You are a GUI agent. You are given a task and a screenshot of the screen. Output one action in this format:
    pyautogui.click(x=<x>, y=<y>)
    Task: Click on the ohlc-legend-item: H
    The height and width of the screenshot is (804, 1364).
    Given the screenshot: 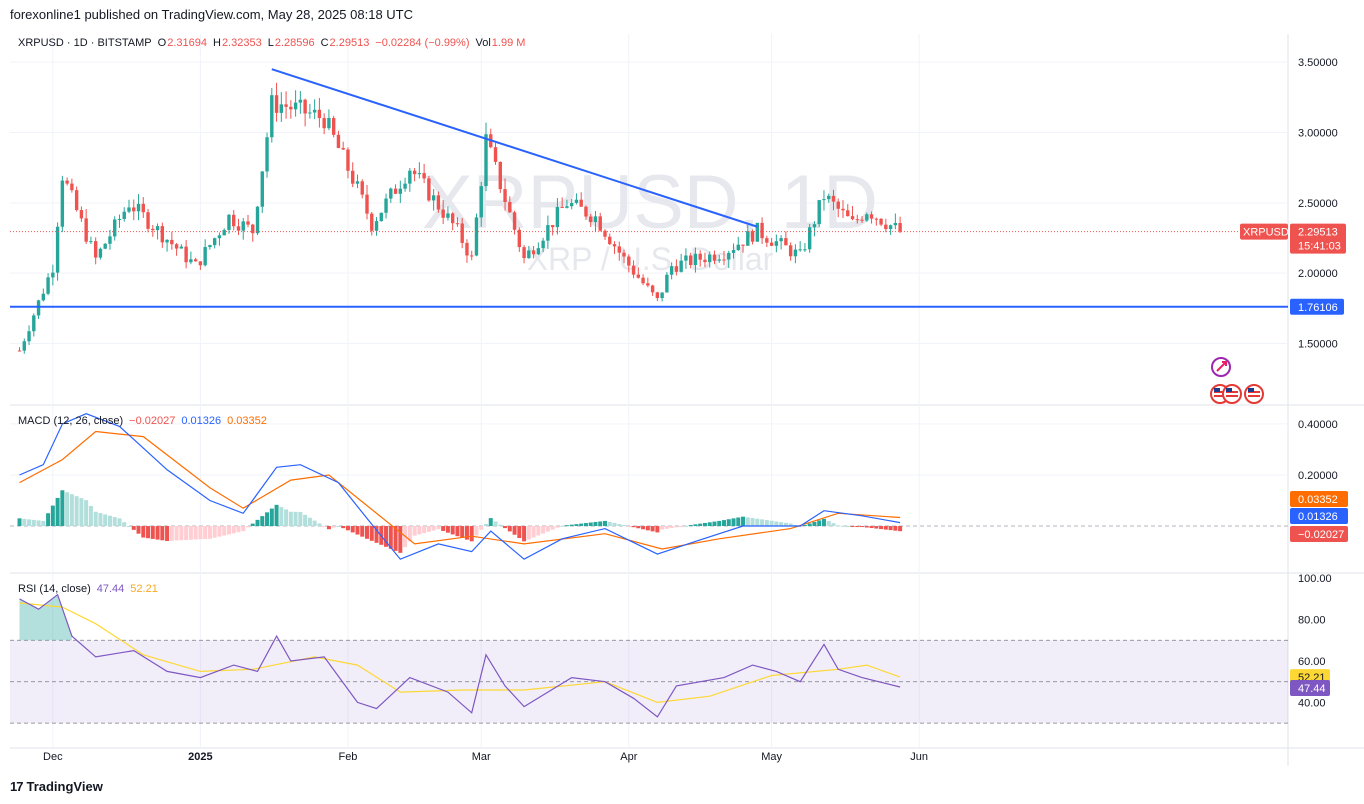 What is the action you would take?
    pyautogui.click(x=217, y=43)
    